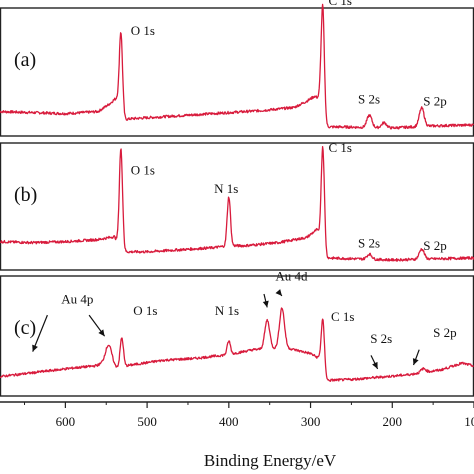  Describe the element at coordinates (25, 60) in the screenshot. I see `panel-label: (a)` at that location.